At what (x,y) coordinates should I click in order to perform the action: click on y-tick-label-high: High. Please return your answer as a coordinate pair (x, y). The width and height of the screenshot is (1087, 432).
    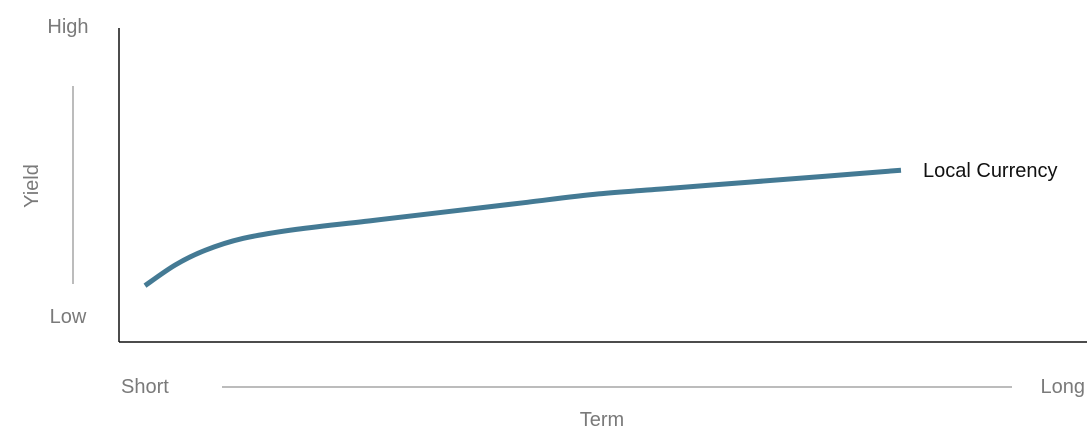
    Looking at the image, I should click on (67, 27).